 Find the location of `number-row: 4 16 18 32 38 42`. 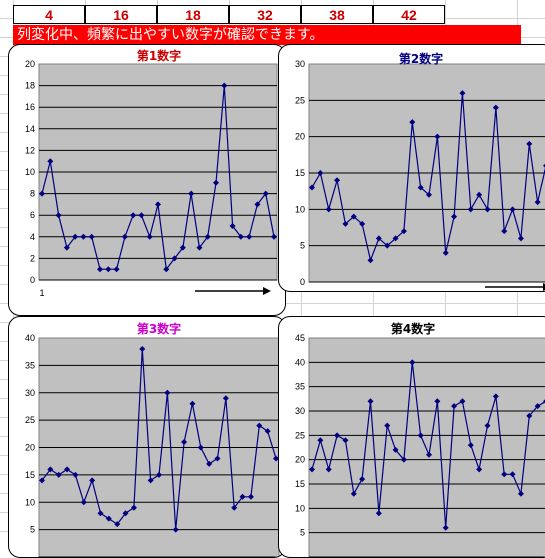

number-row: 4 16 18 32 38 42 is located at coordinates (229, 14).